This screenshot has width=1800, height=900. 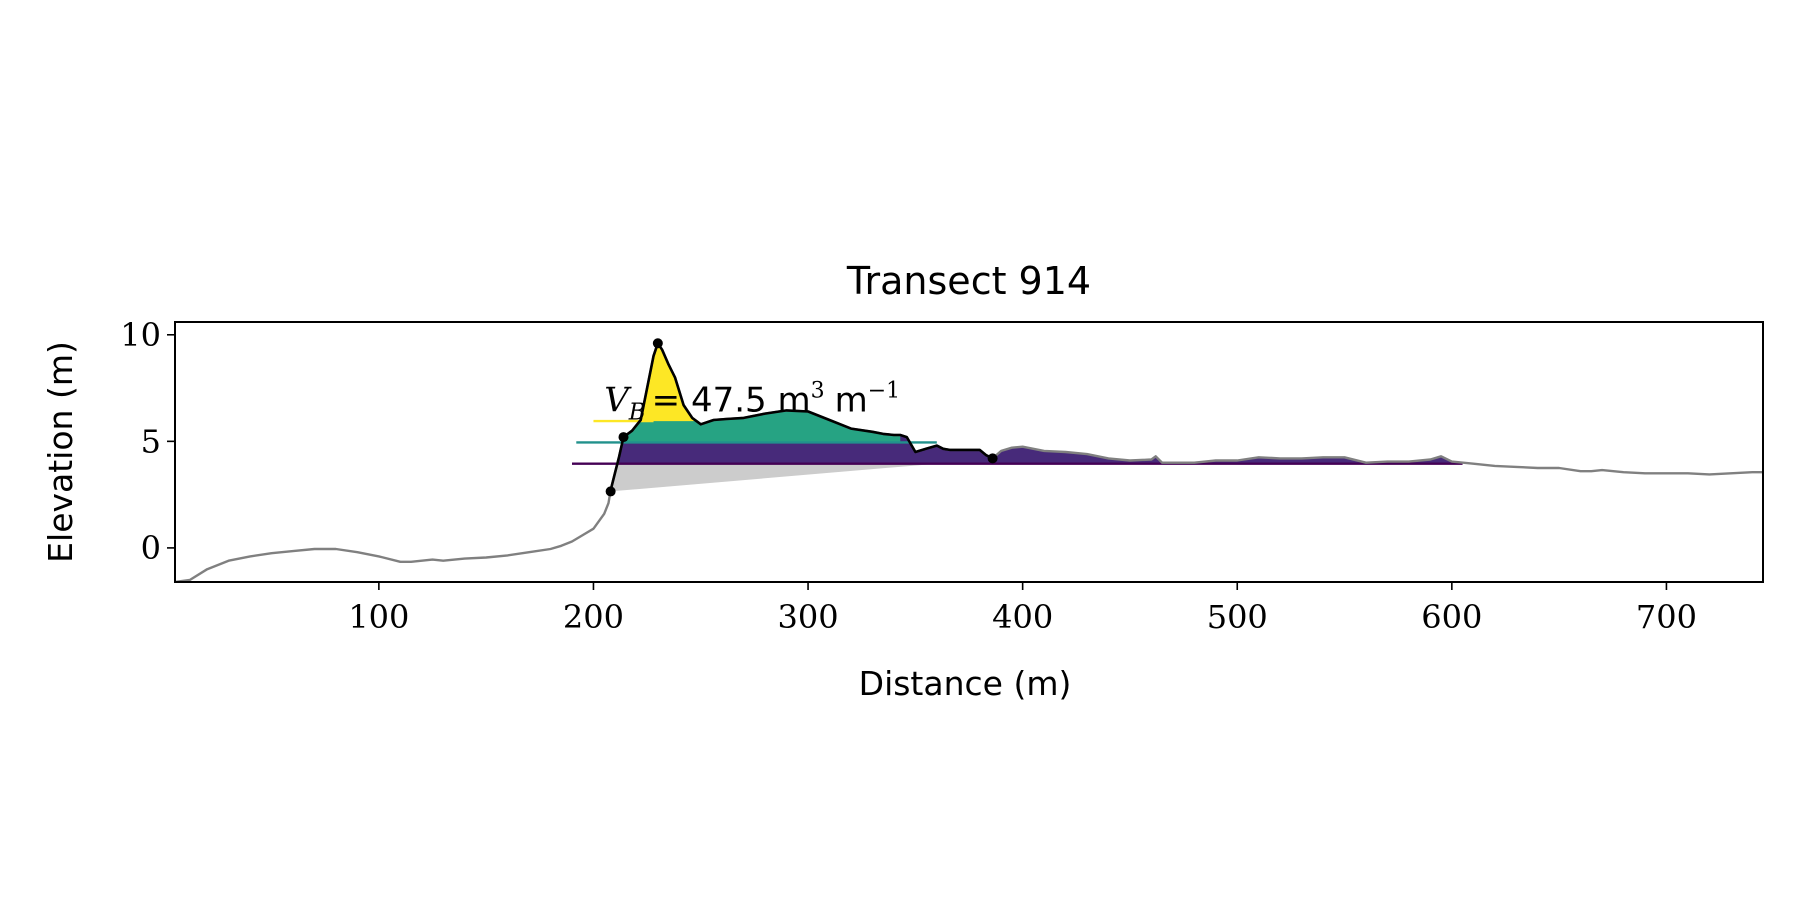 I want to click on dune-mid-marker, so click(x=623, y=437).